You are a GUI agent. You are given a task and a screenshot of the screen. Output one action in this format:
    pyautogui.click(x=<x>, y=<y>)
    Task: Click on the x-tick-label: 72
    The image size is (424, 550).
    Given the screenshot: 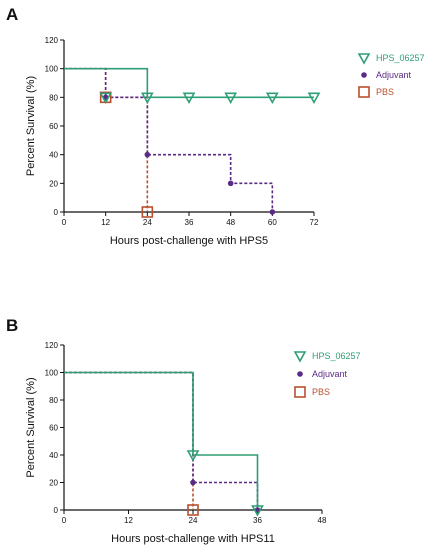 What is the action you would take?
    pyautogui.click(x=314, y=222)
    